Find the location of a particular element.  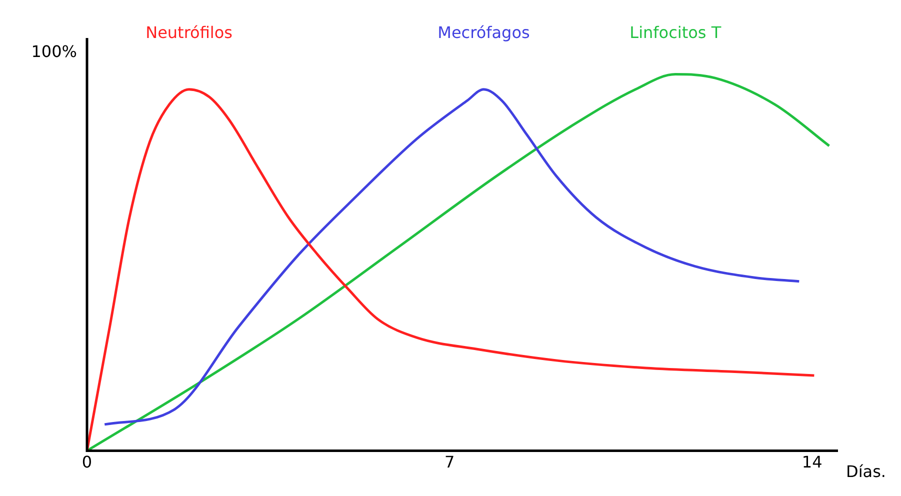

x-axis-title: Días. is located at coordinates (866, 471).